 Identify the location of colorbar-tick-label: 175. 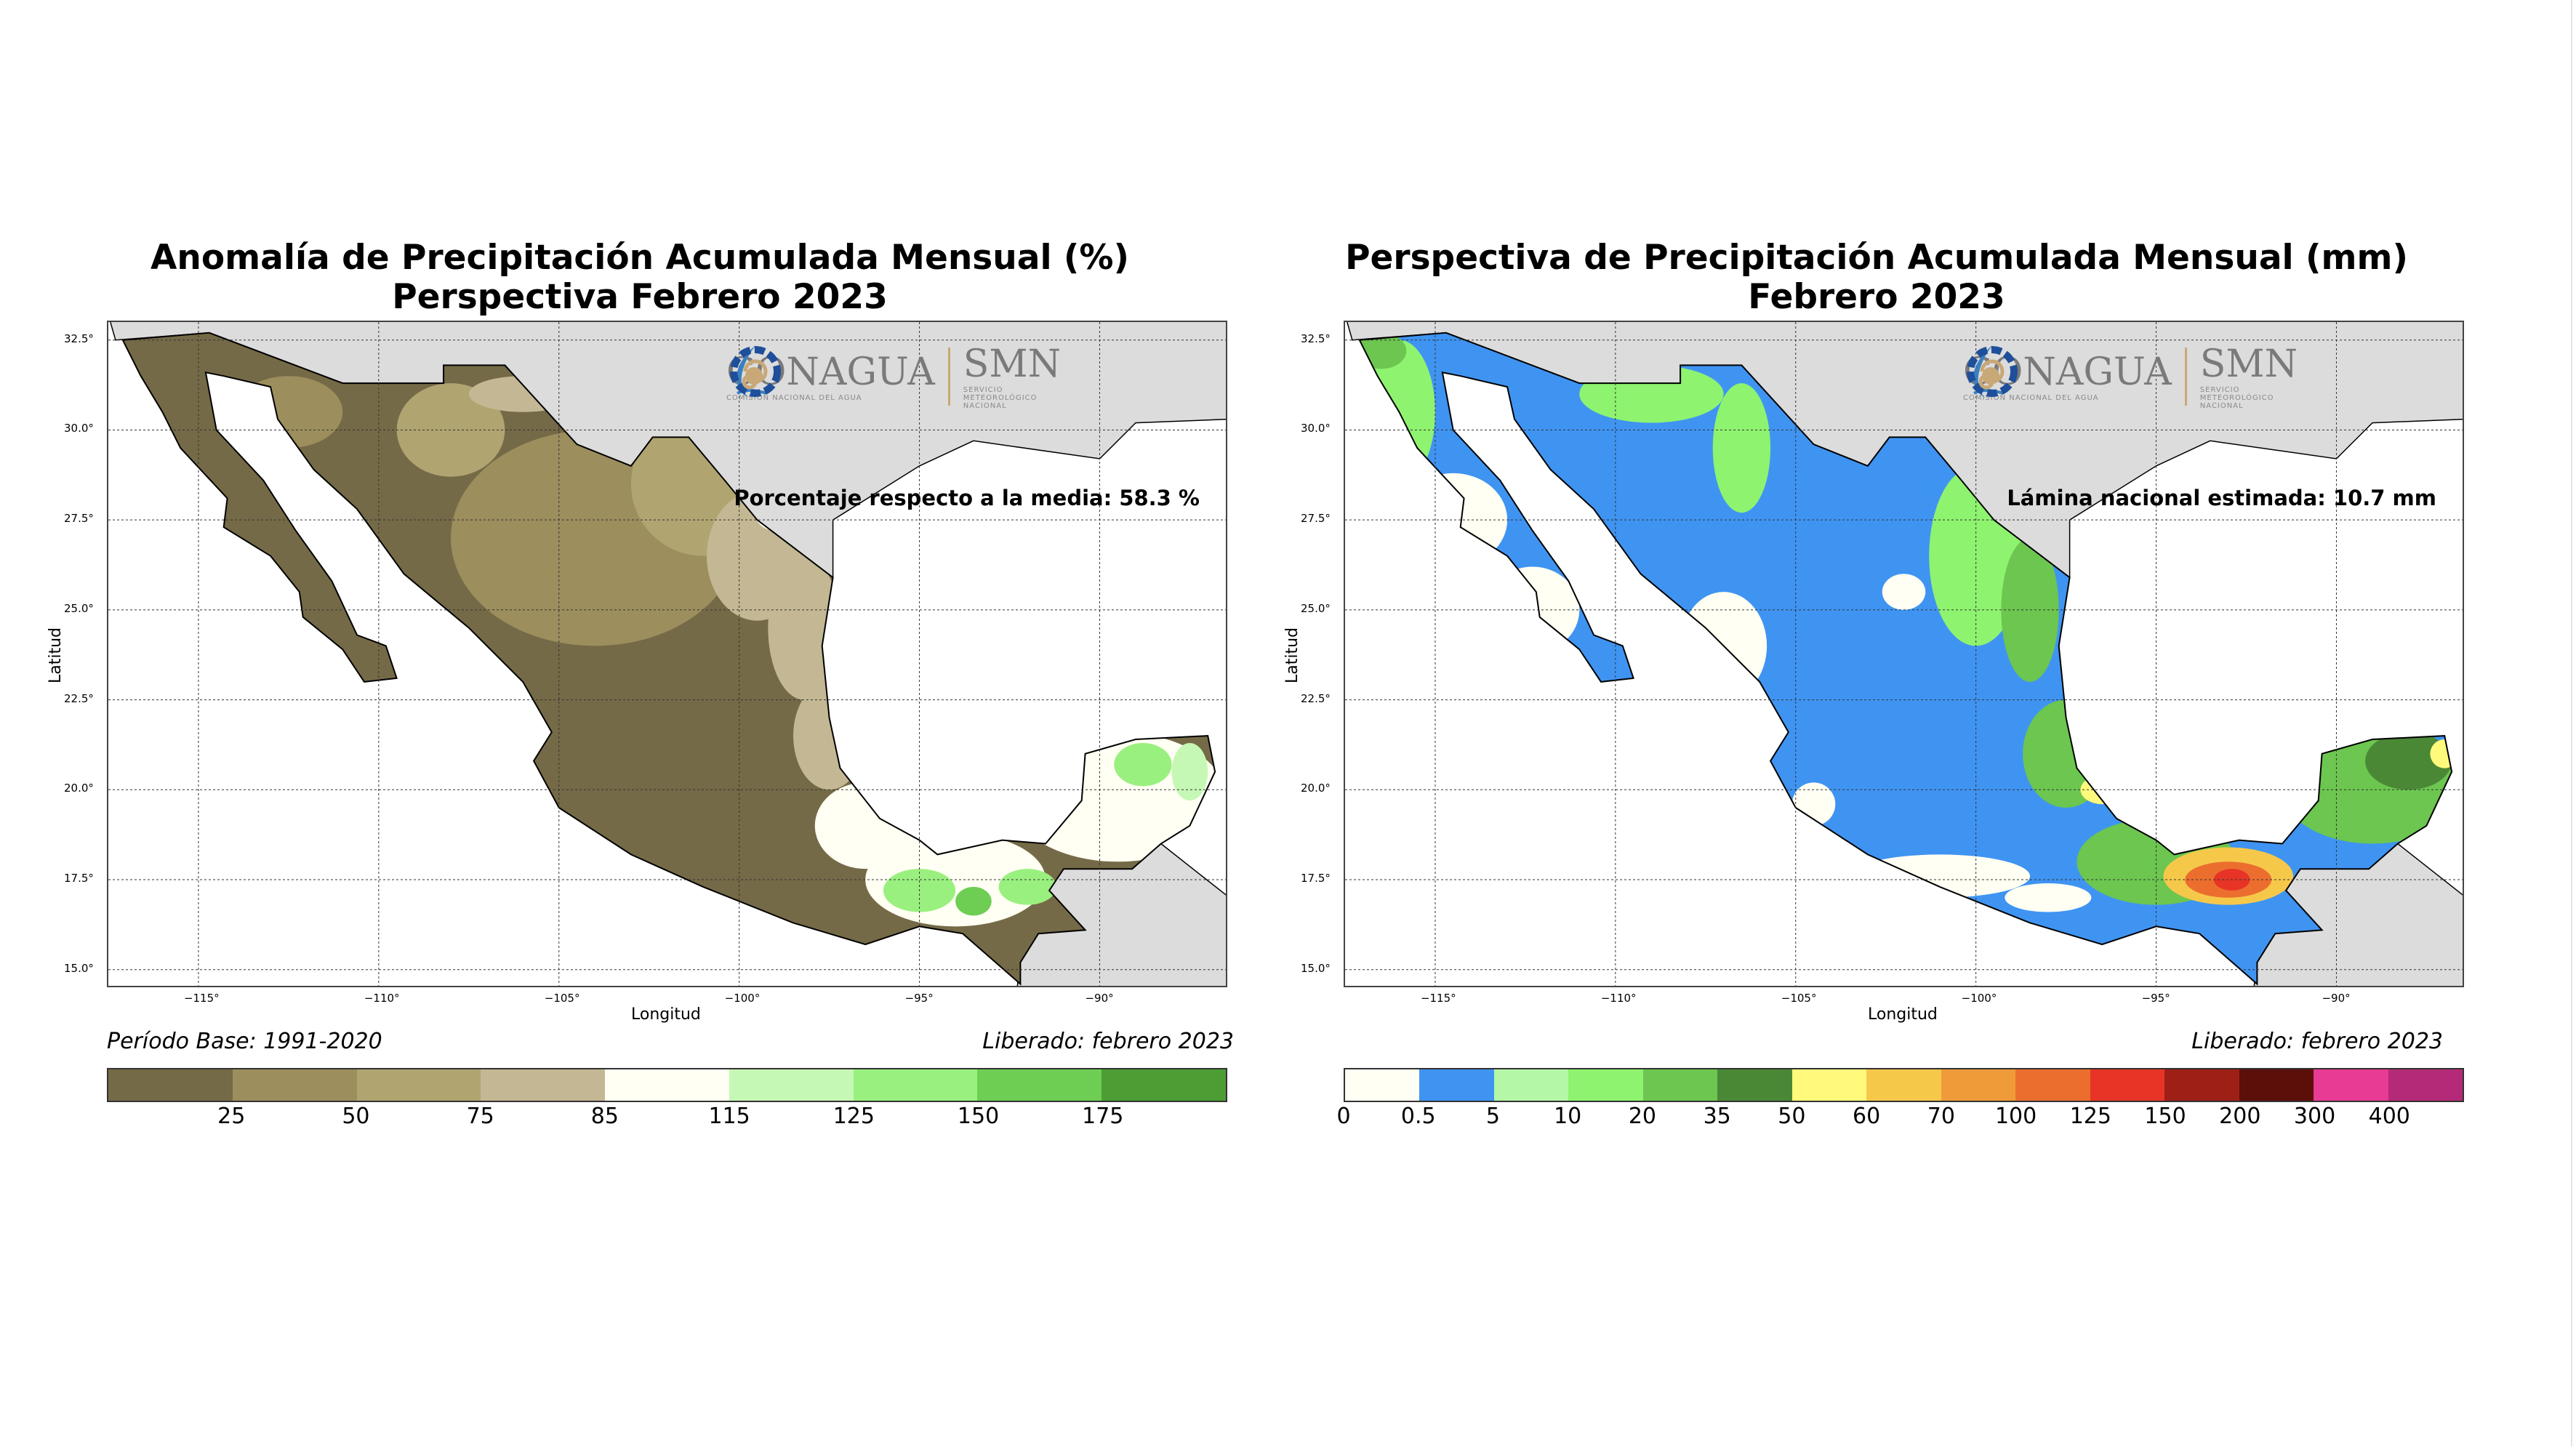
(1103, 1116).